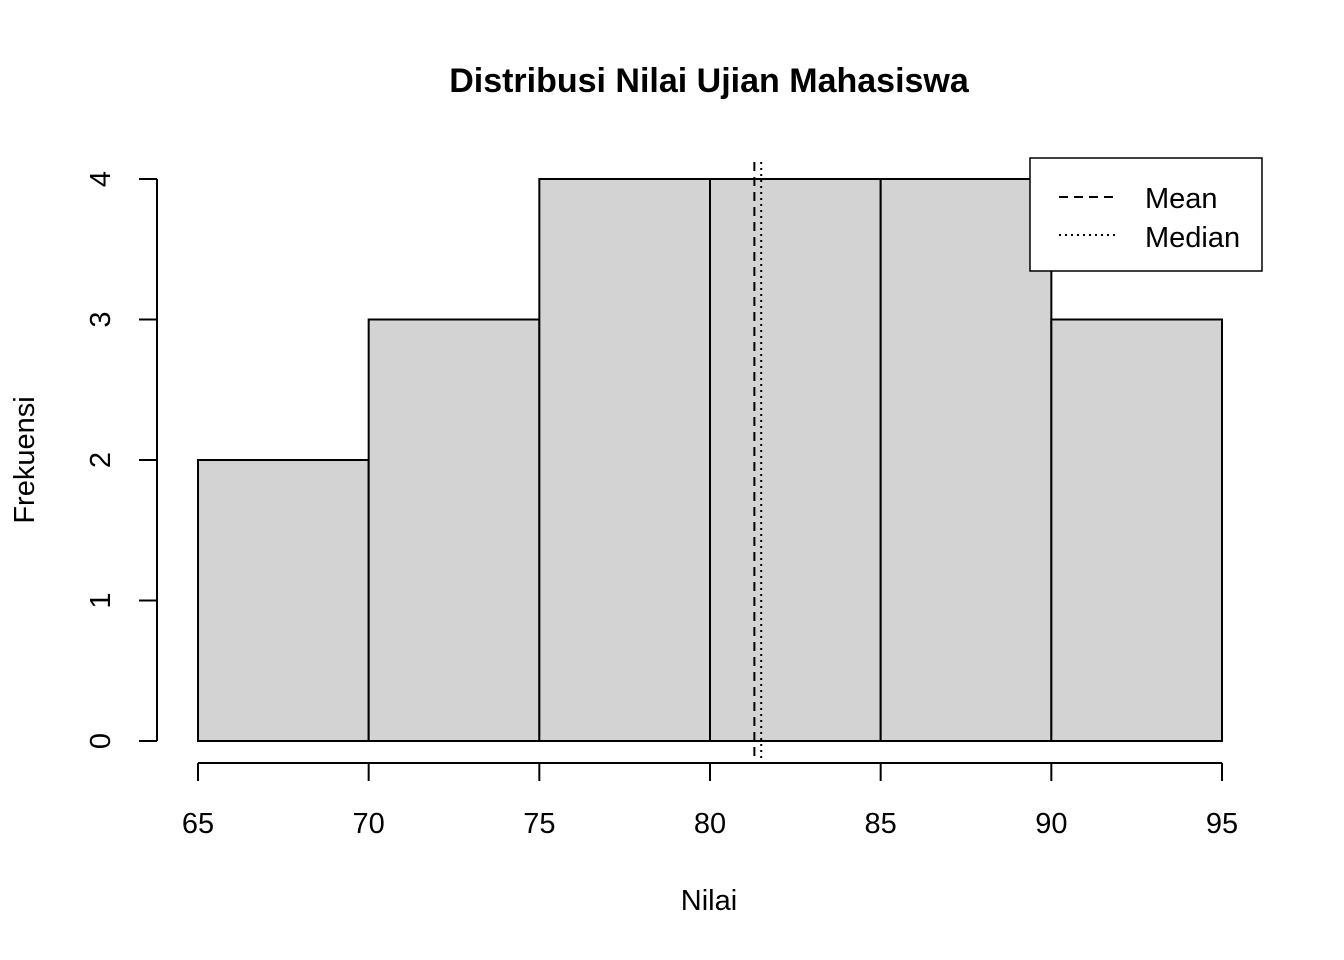  I want to click on x-tick-label-1: 70, so click(369, 824).